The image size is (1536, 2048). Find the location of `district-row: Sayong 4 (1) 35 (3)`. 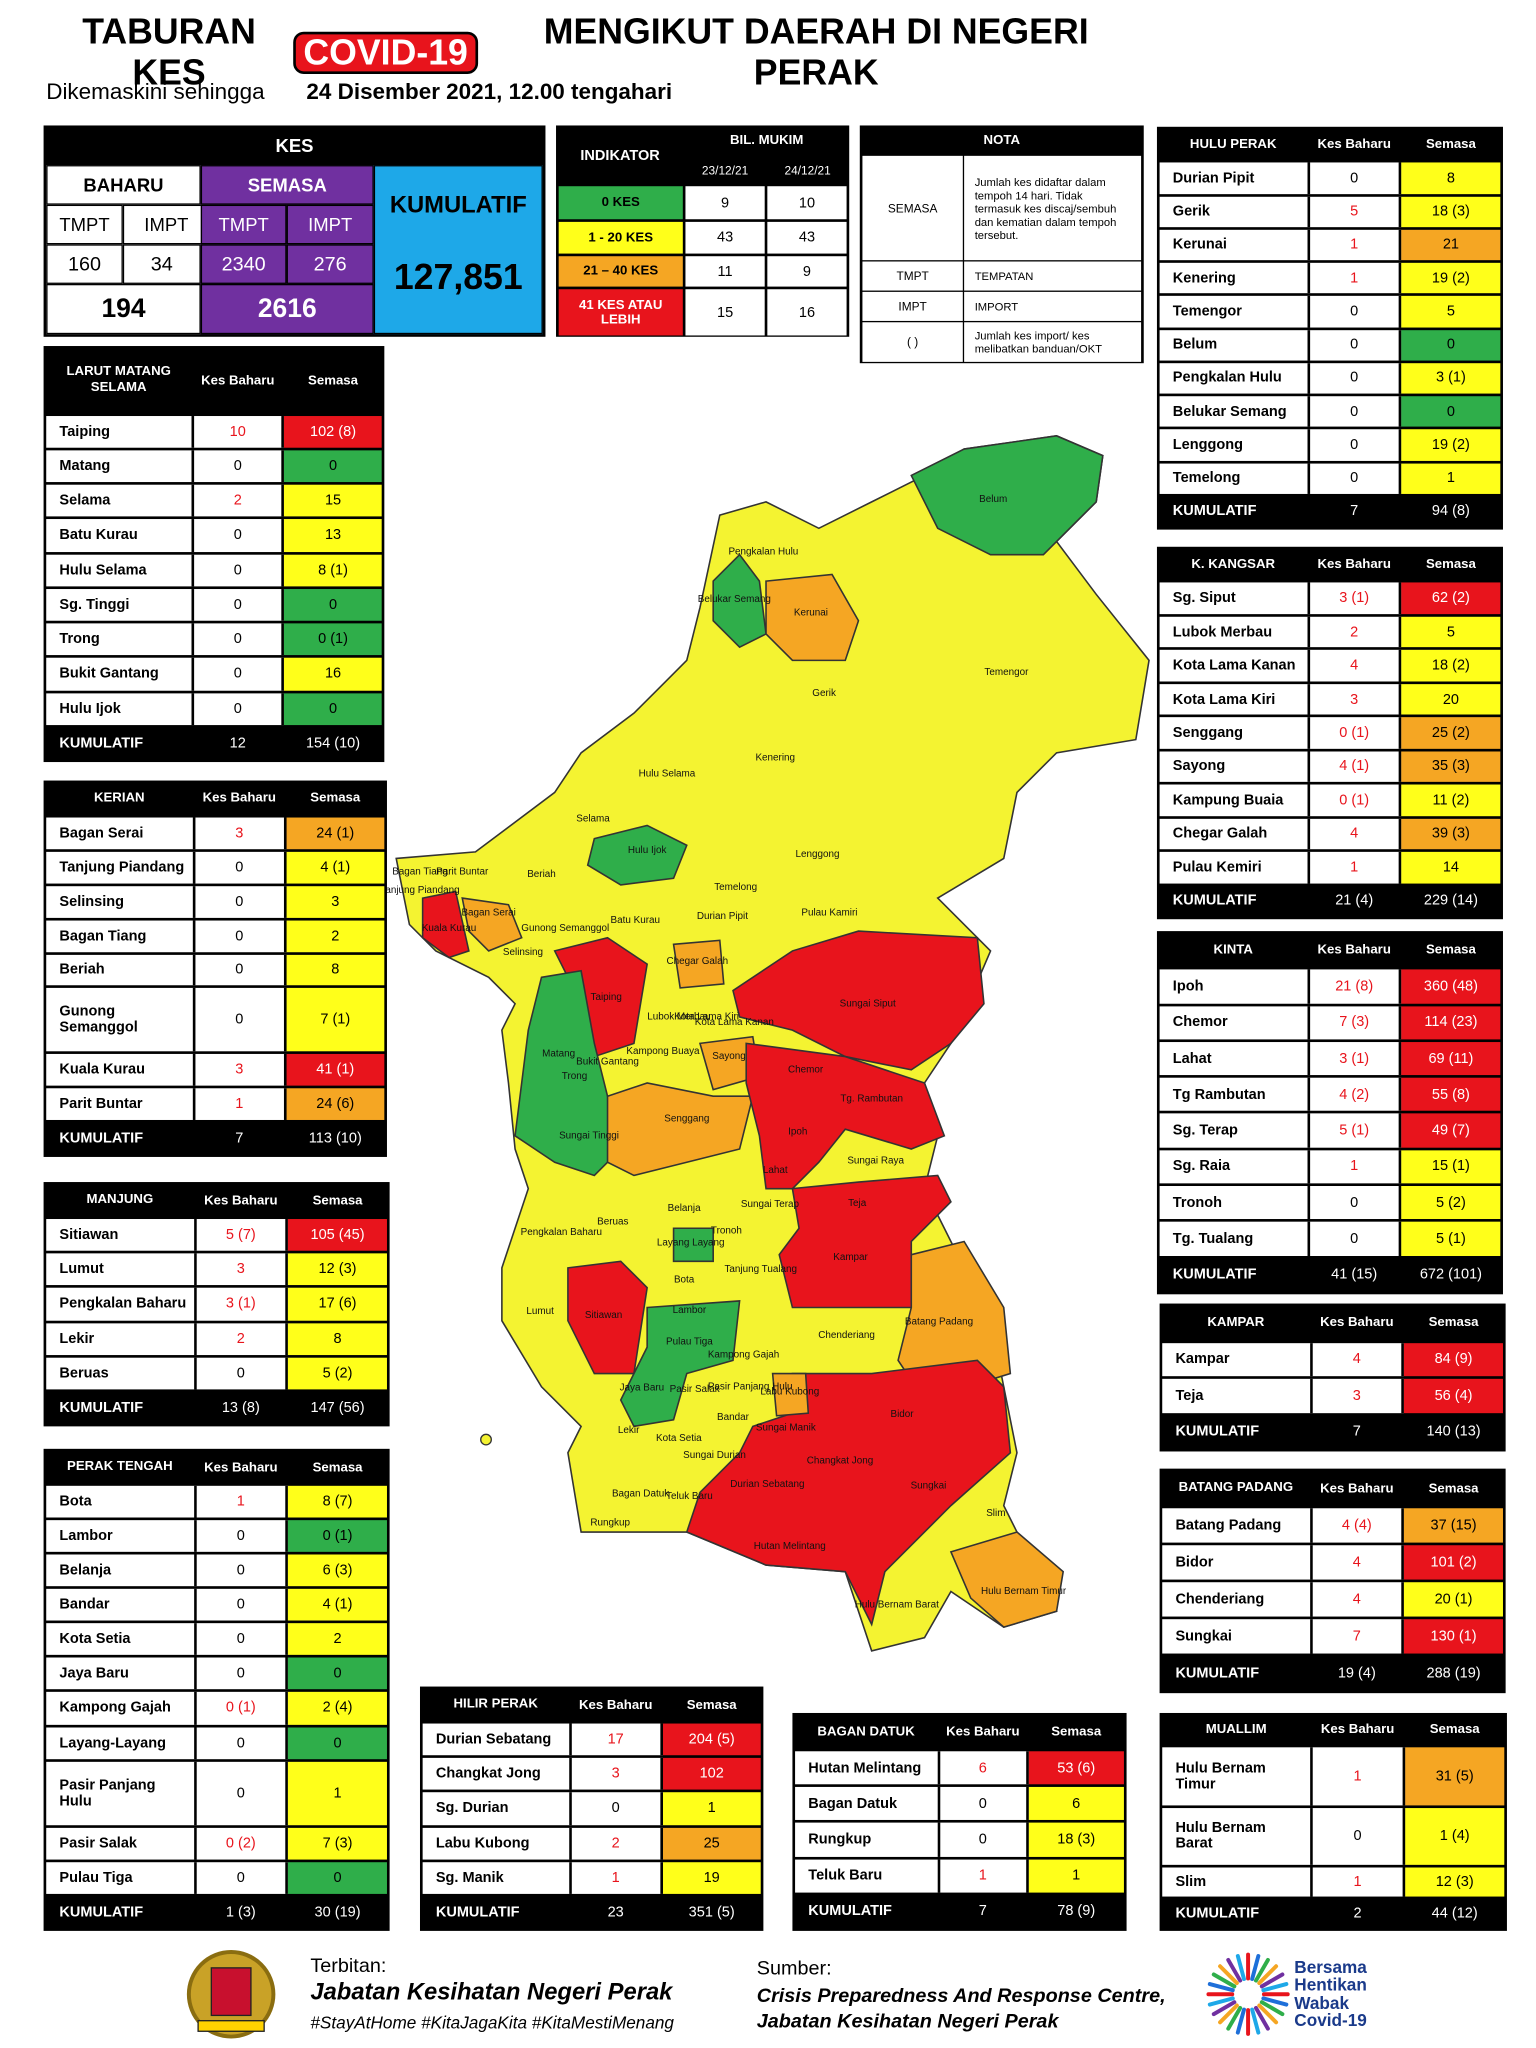

district-row: Sayong 4 (1) 35 (3) is located at coordinates (1330, 767).